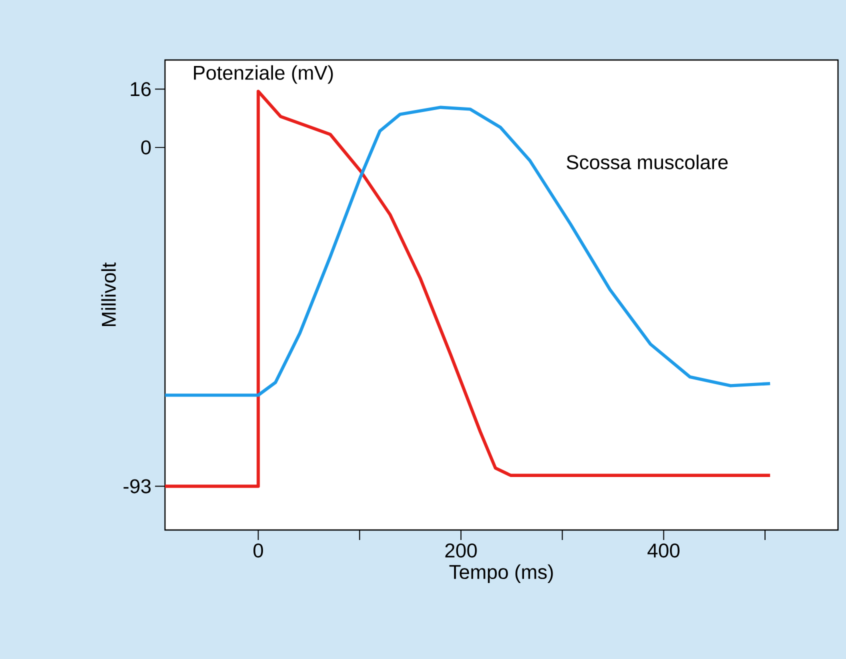 The height and width of the screenshot is (659, 846). What do you see at coordinates (146, 147) in the screenshot?
I see `y-tick-label: 0` at bounding box center [146, 147].